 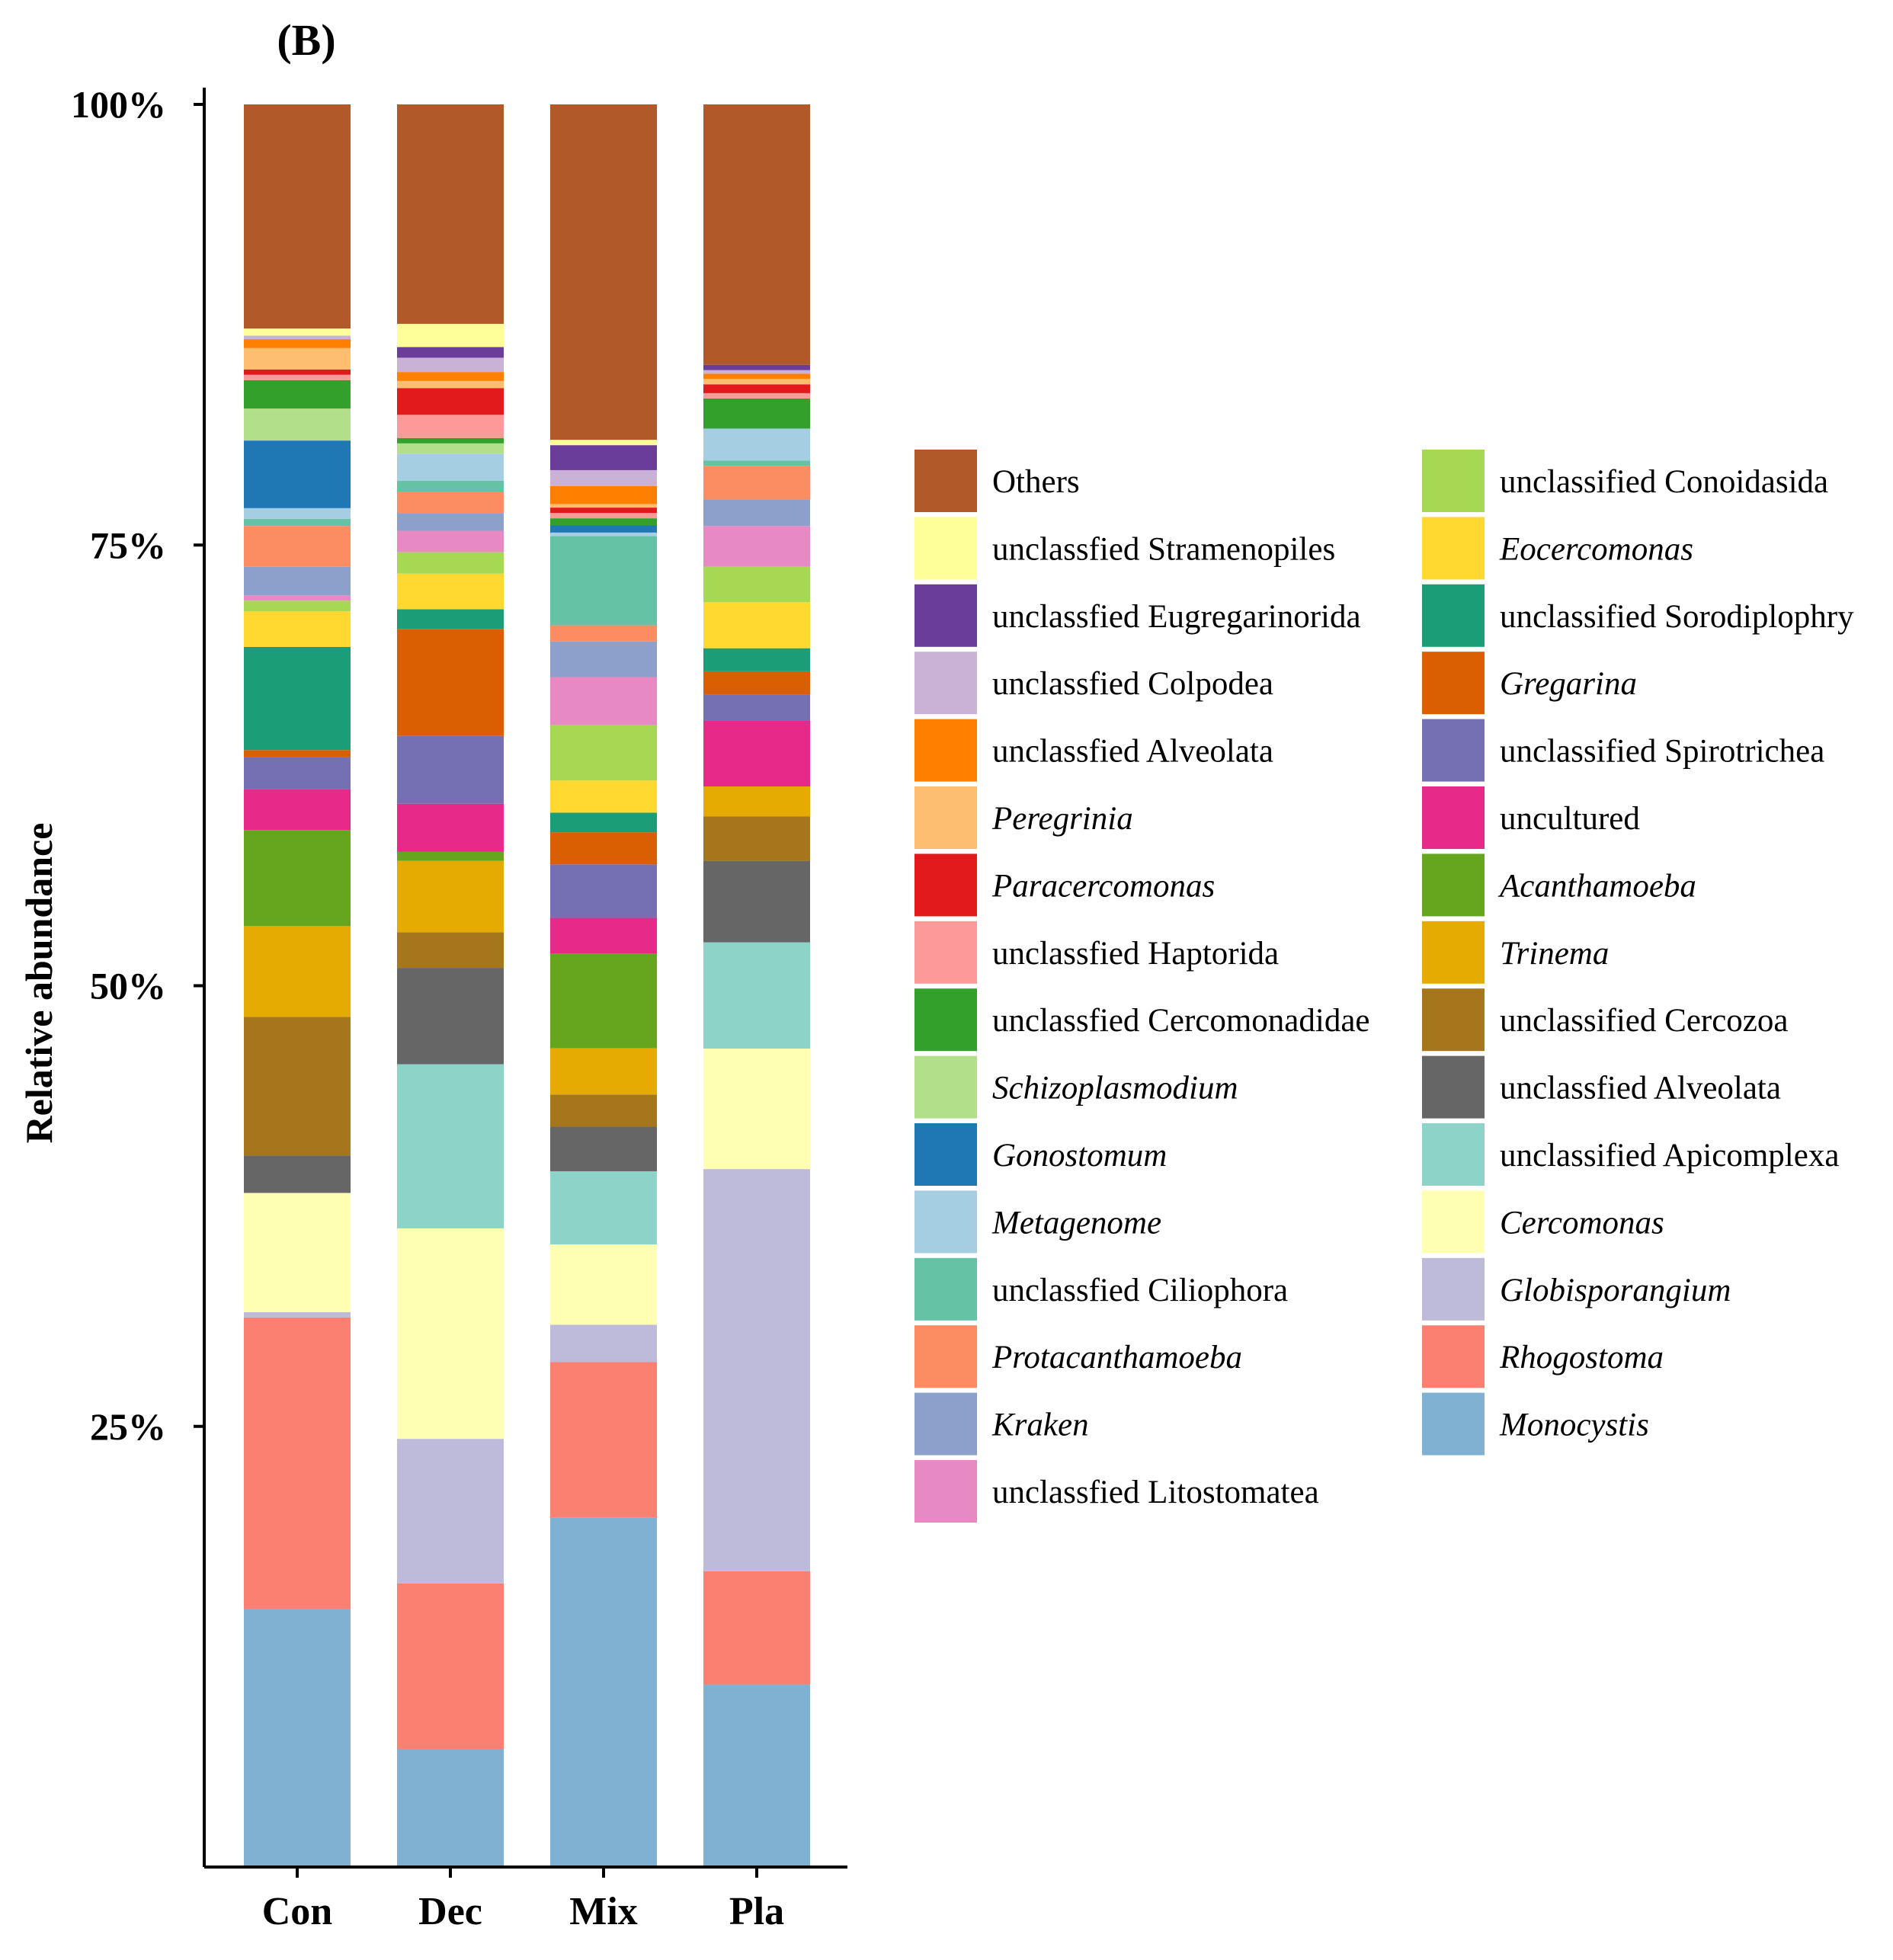 What do you see at coordinates (1116, 1358) in the screenshot?
I see `legend-label: Protacanthamoeba` at bounding box center [1116, 1358].